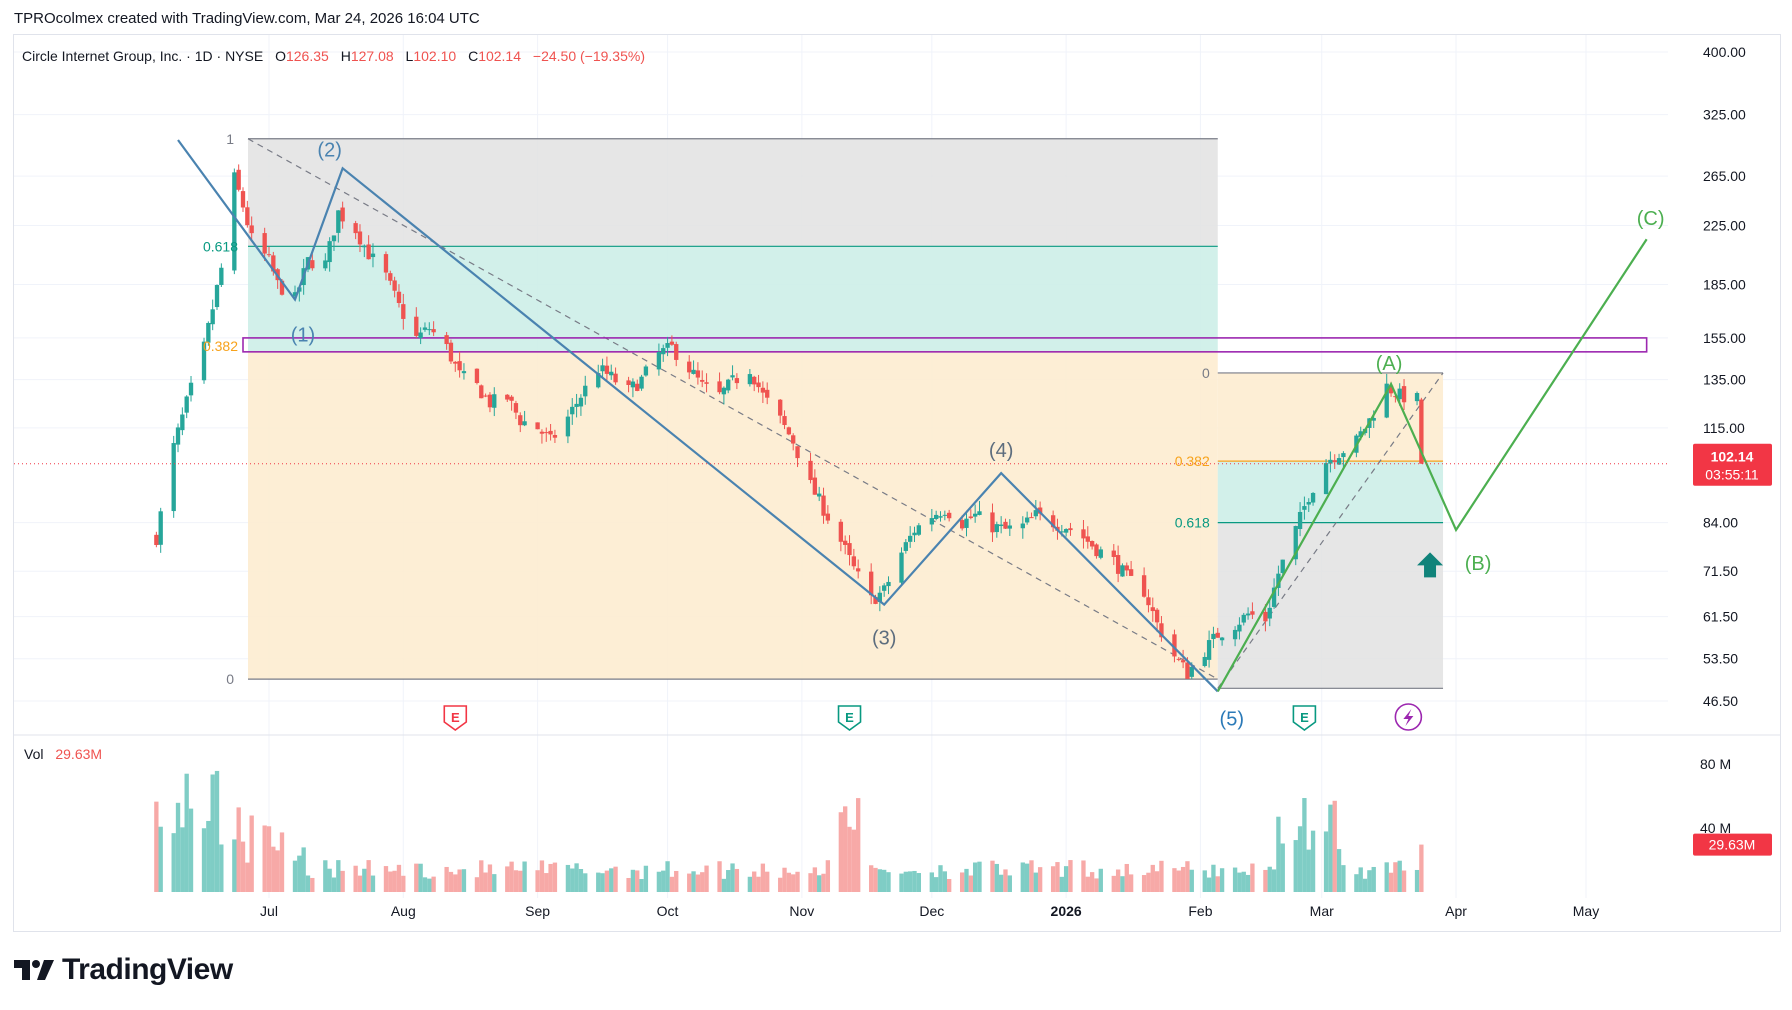  What do you see at coordinates (372, 56) in the screenshot?
I see `high-value: 127.08` at bounding box center [372, 56].